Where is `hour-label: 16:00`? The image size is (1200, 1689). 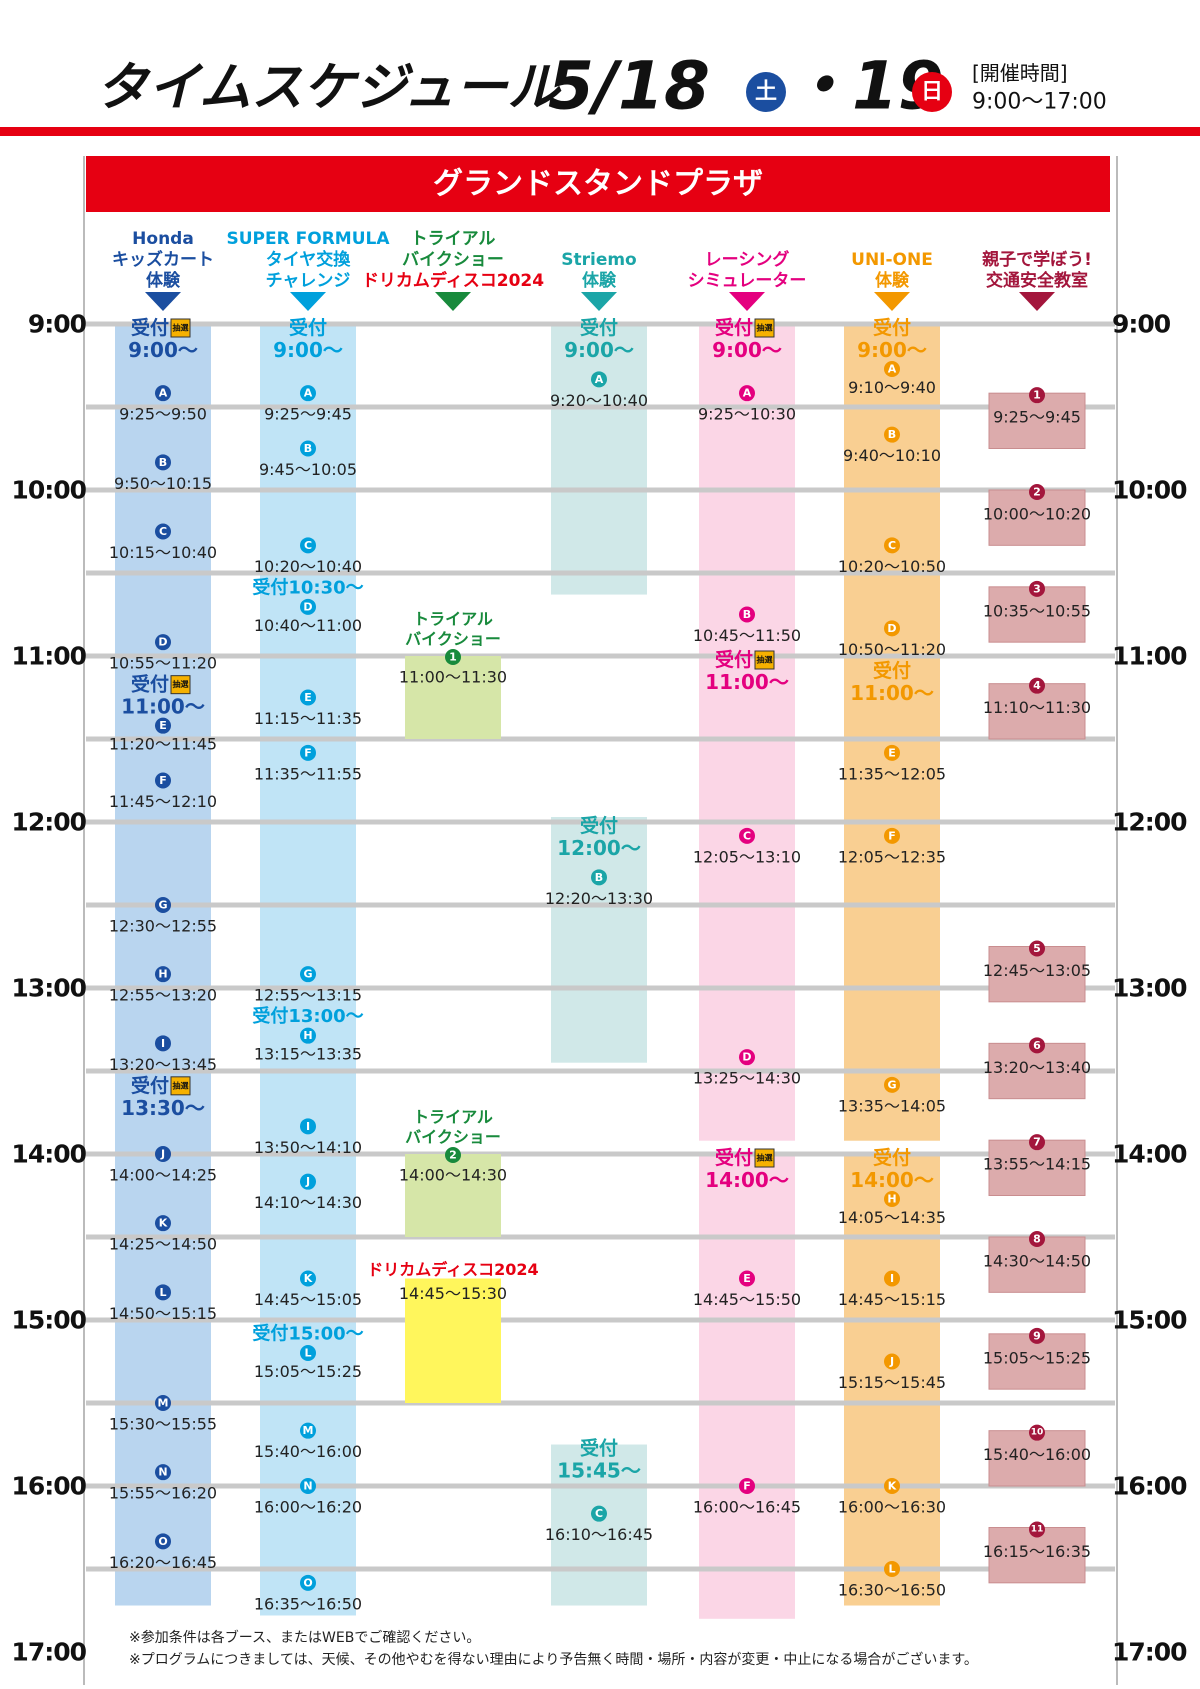
hour-label: 16:00 is located at coordinates (48, 1486).